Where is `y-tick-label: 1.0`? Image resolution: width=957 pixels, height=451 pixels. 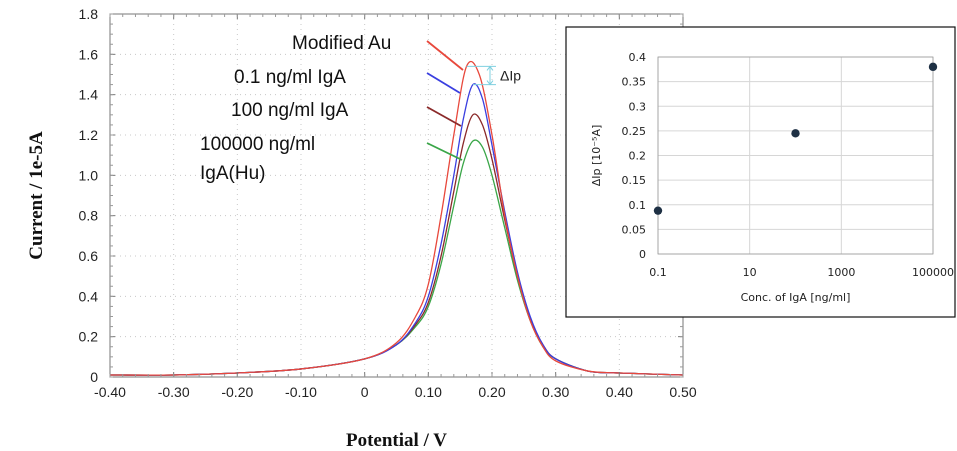 y-tick-label: 1.0 is located at coordinates (89, 175).